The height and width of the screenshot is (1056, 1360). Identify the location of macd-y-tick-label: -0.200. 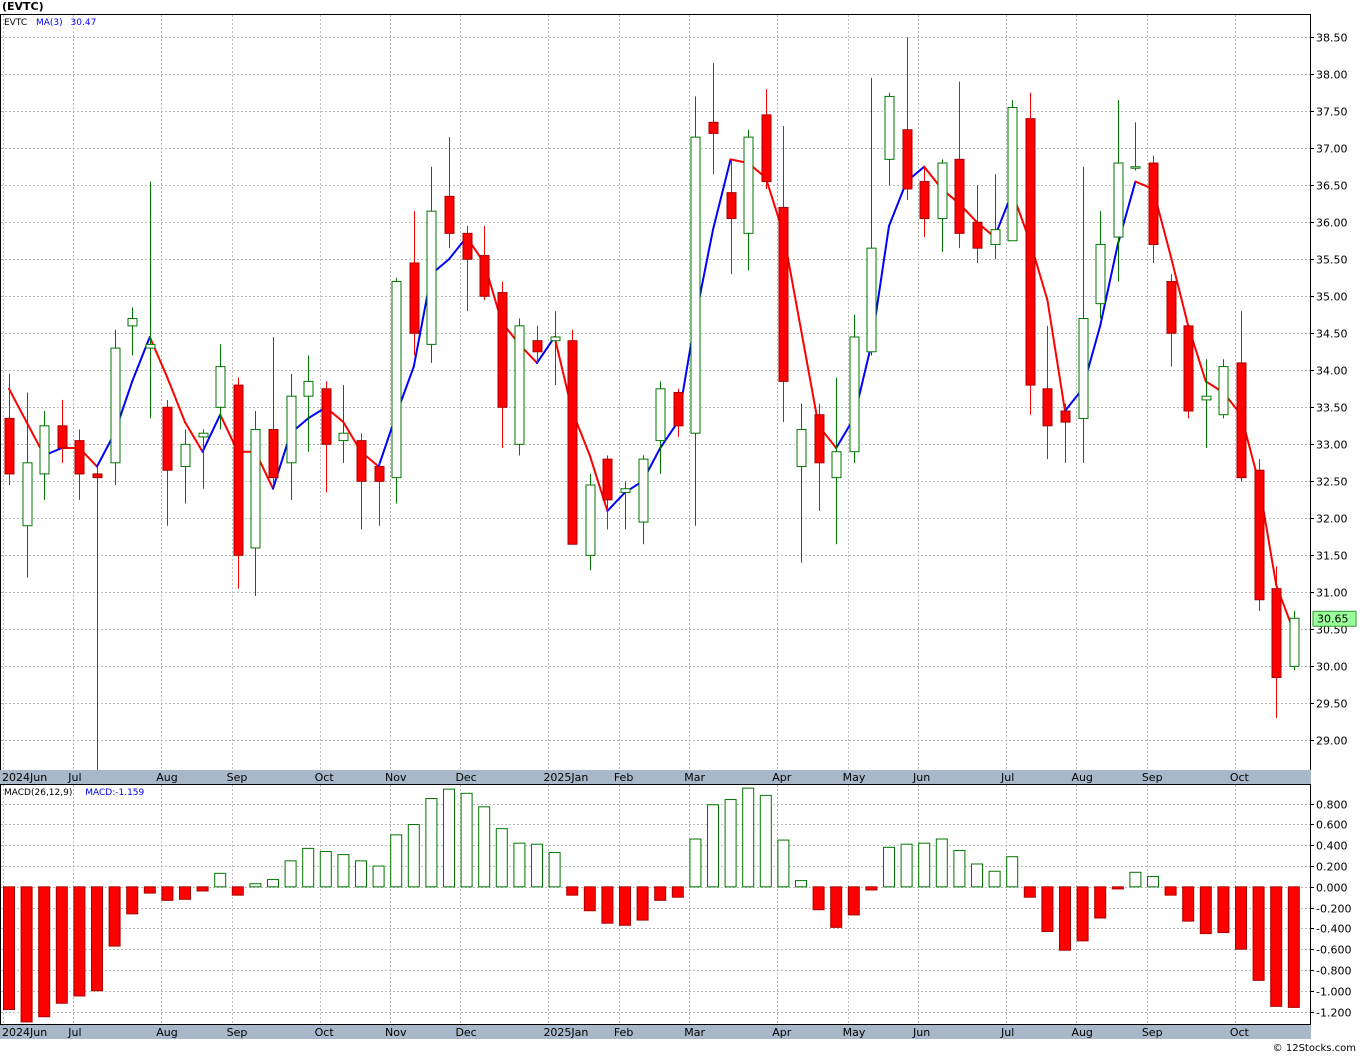
(1333, 909).